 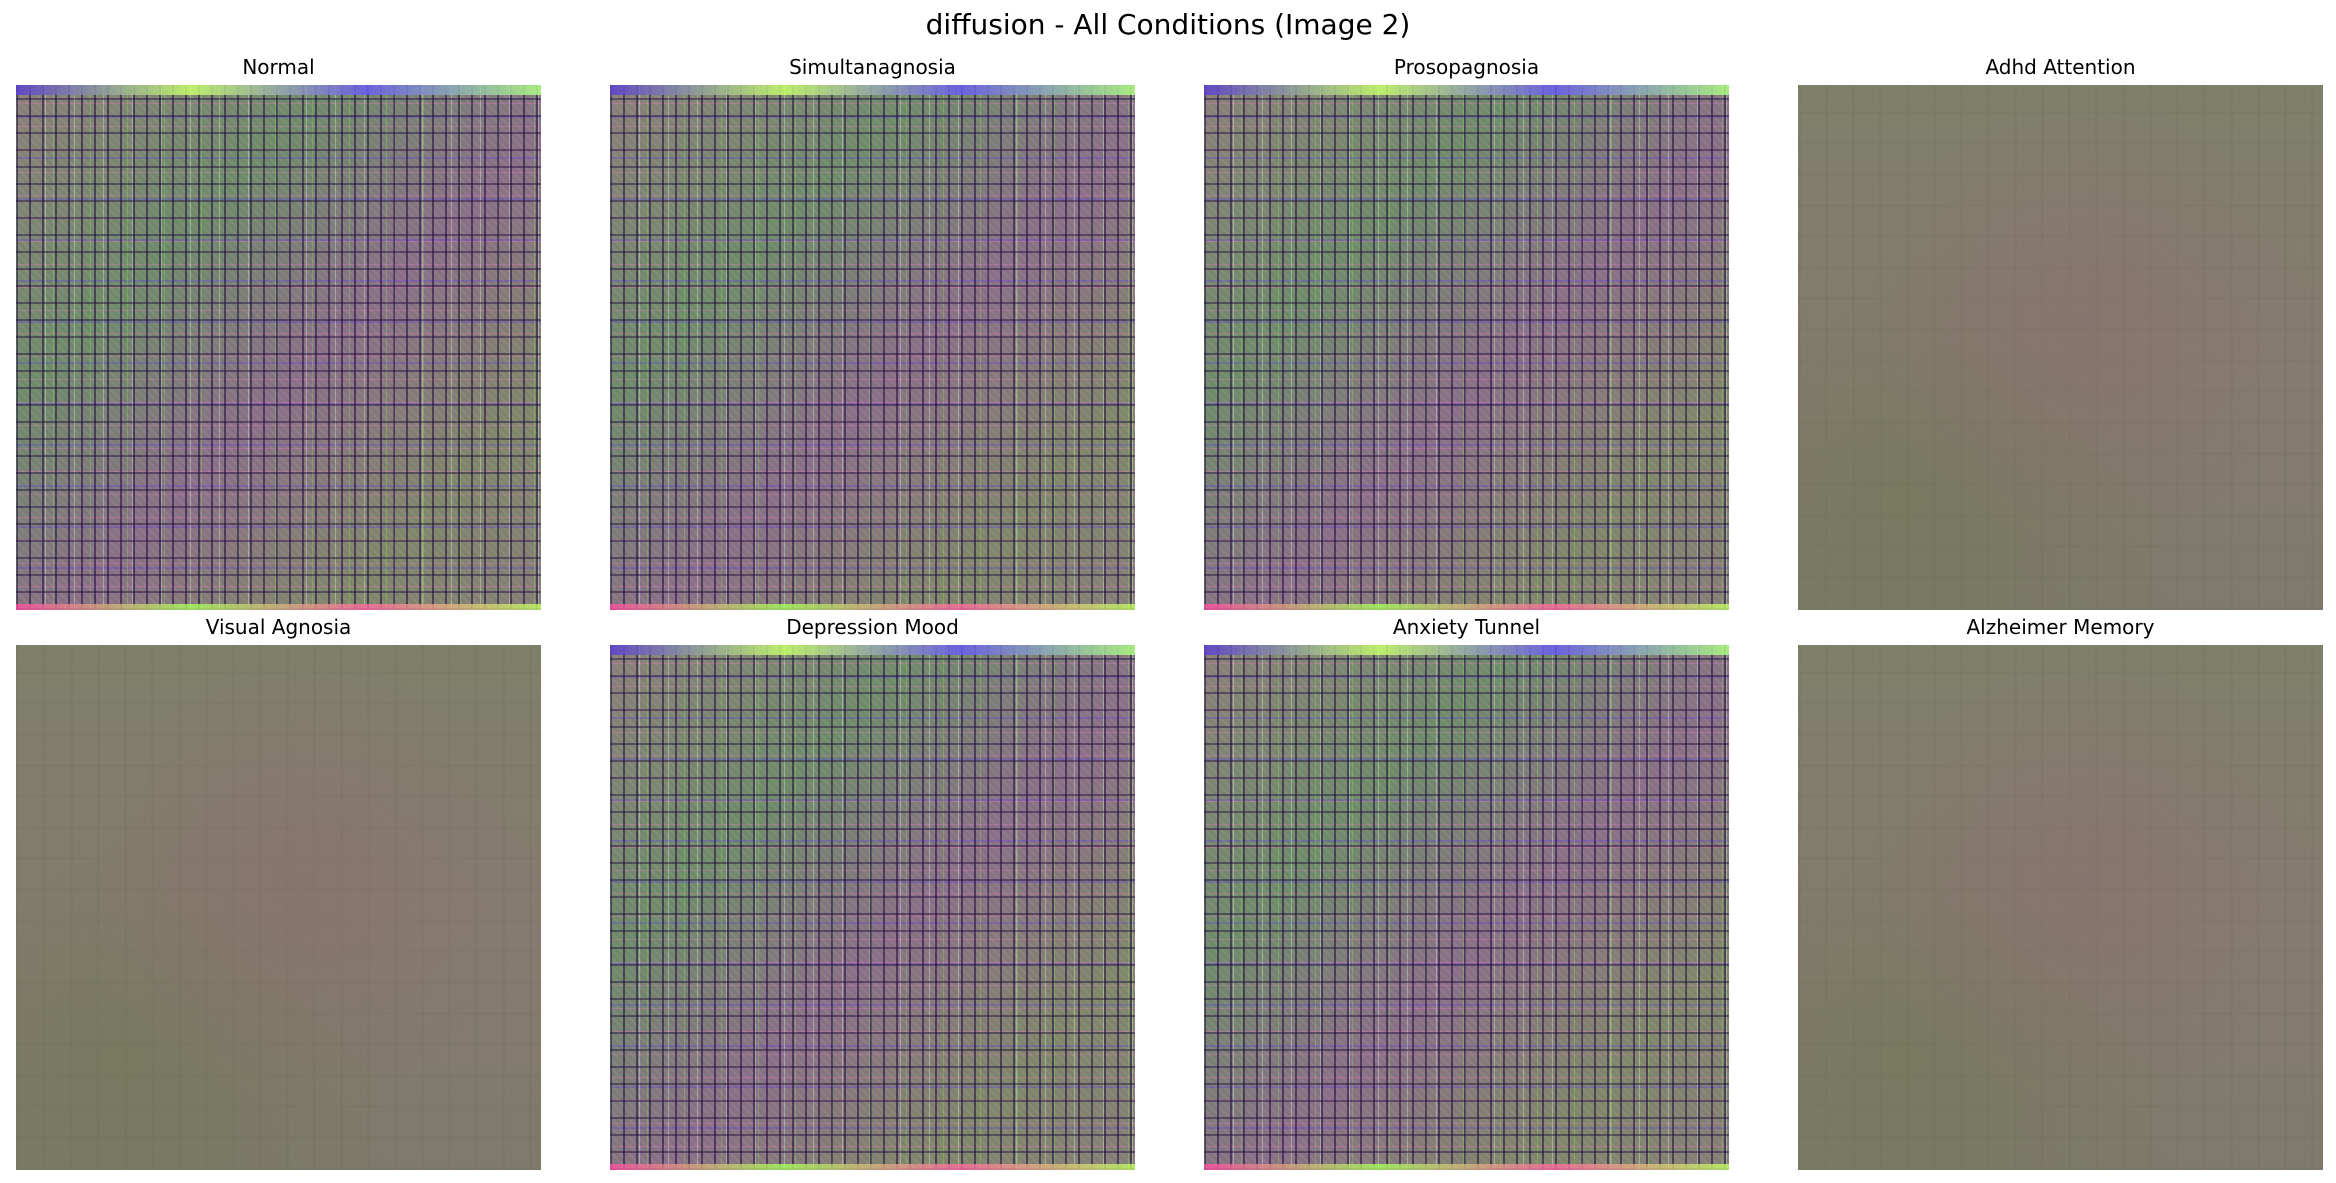 What do you see at coordinates (1466, 67) in the screenshot?
I see `panel-title: Prosopagnosia` at bounding box center [1466, 67].